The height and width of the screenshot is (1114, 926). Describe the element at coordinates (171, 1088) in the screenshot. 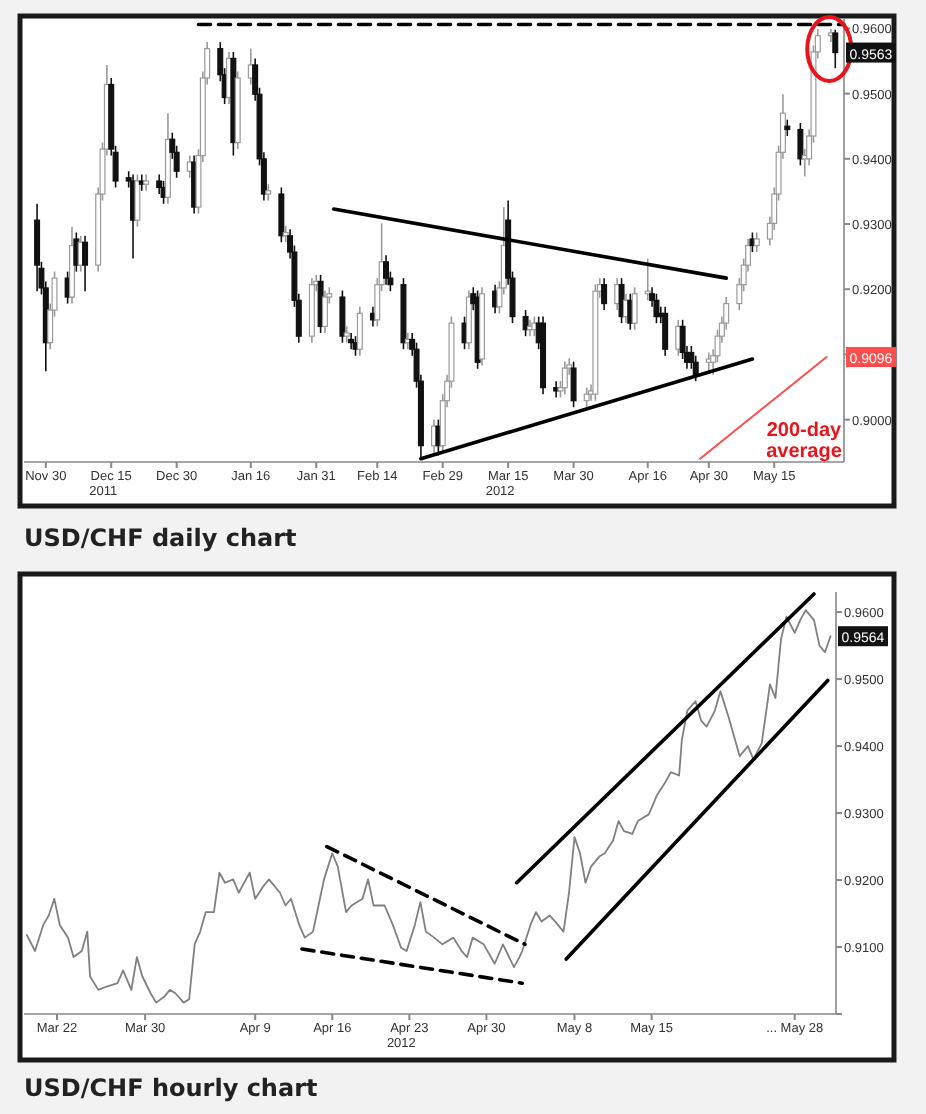

I see `text: USD/CHF hourly chart` at that location.